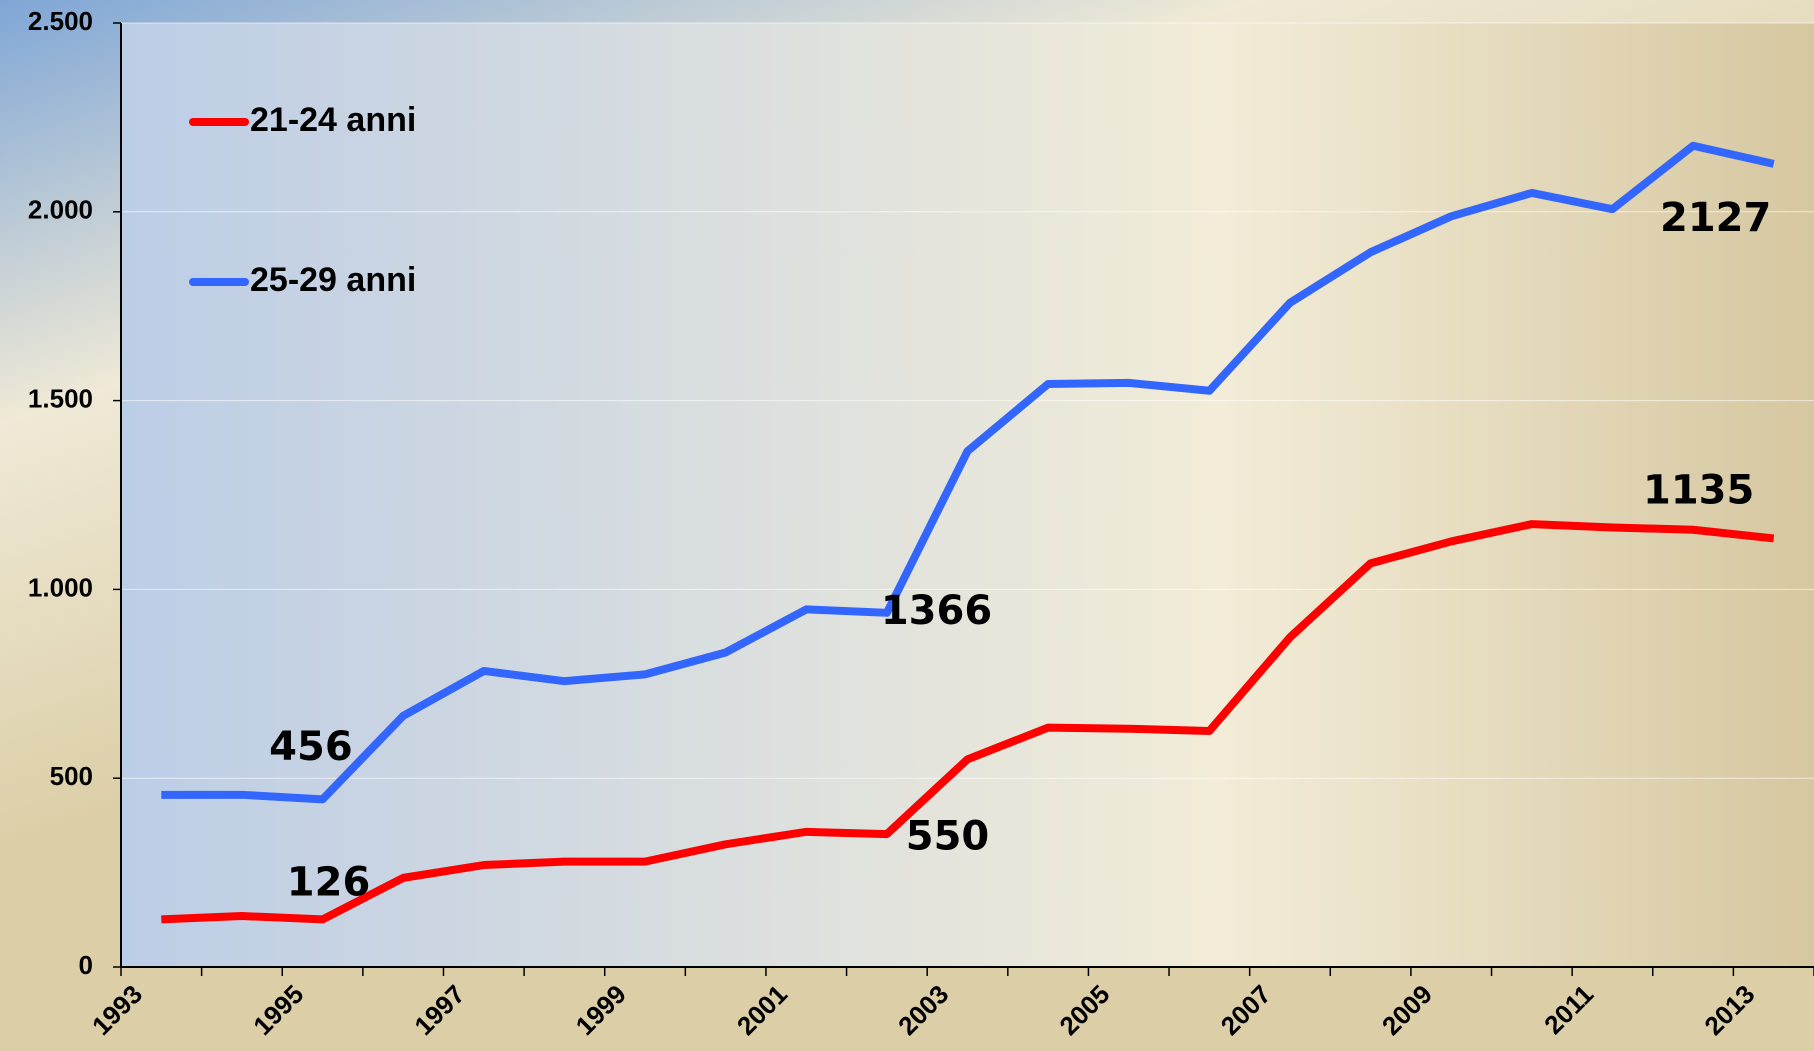 The image size is (1814, 1051). I want to click on legend-label: 21-24 anni, so click(333, 120).